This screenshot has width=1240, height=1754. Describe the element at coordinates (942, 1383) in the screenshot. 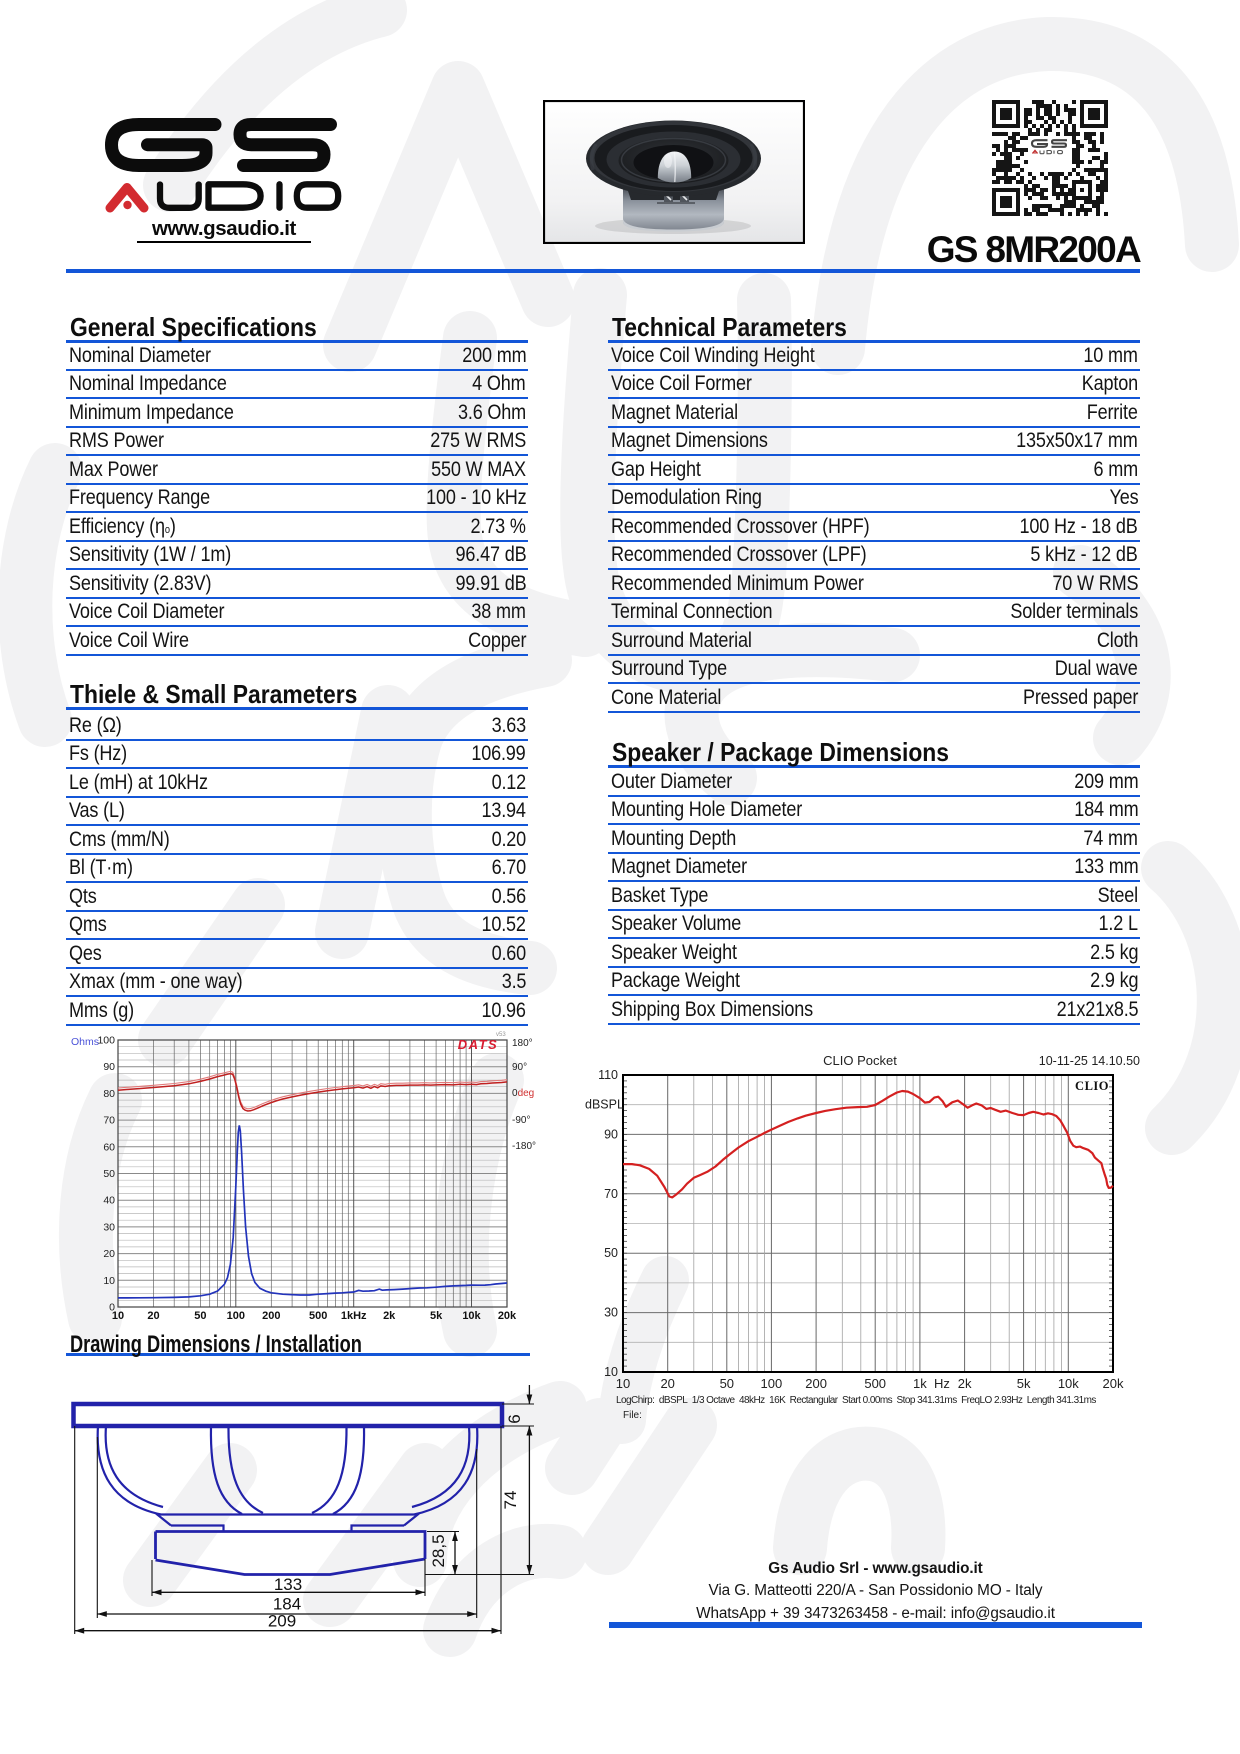

I see `svg-text: Hz` at that location.